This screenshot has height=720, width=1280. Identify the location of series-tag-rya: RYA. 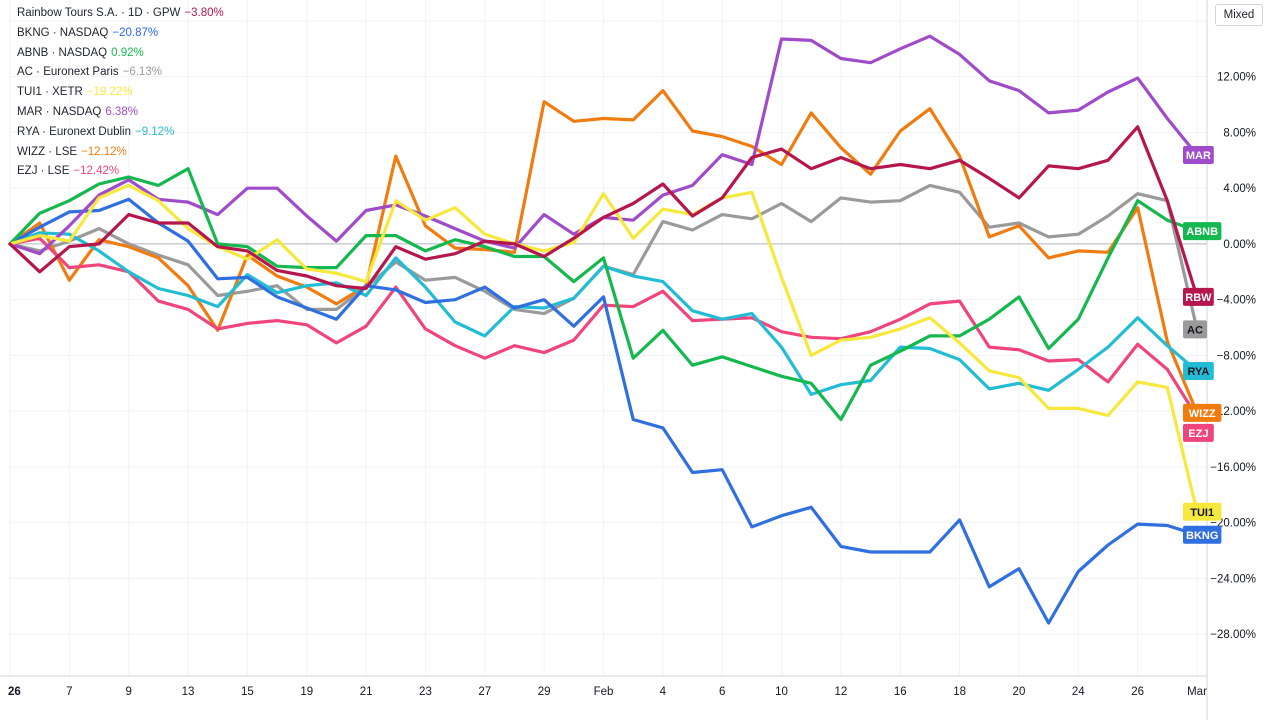
(1198, 371).